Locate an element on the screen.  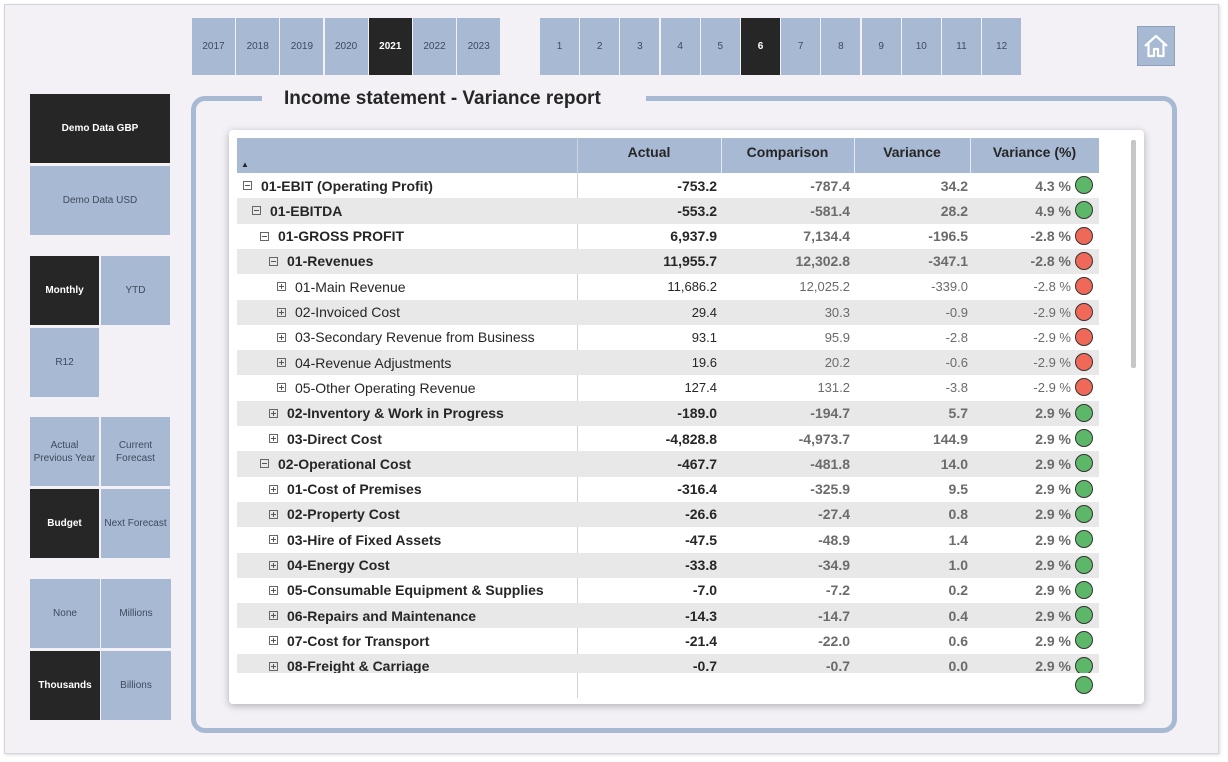
month-button-3: 3 is located at coordinates (640, 46).